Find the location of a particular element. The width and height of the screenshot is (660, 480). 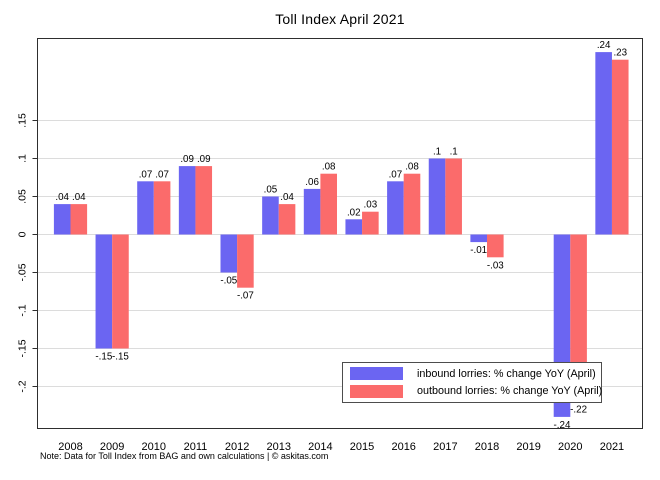

bar-inbound-2018 is located at coordinates (478, 238).